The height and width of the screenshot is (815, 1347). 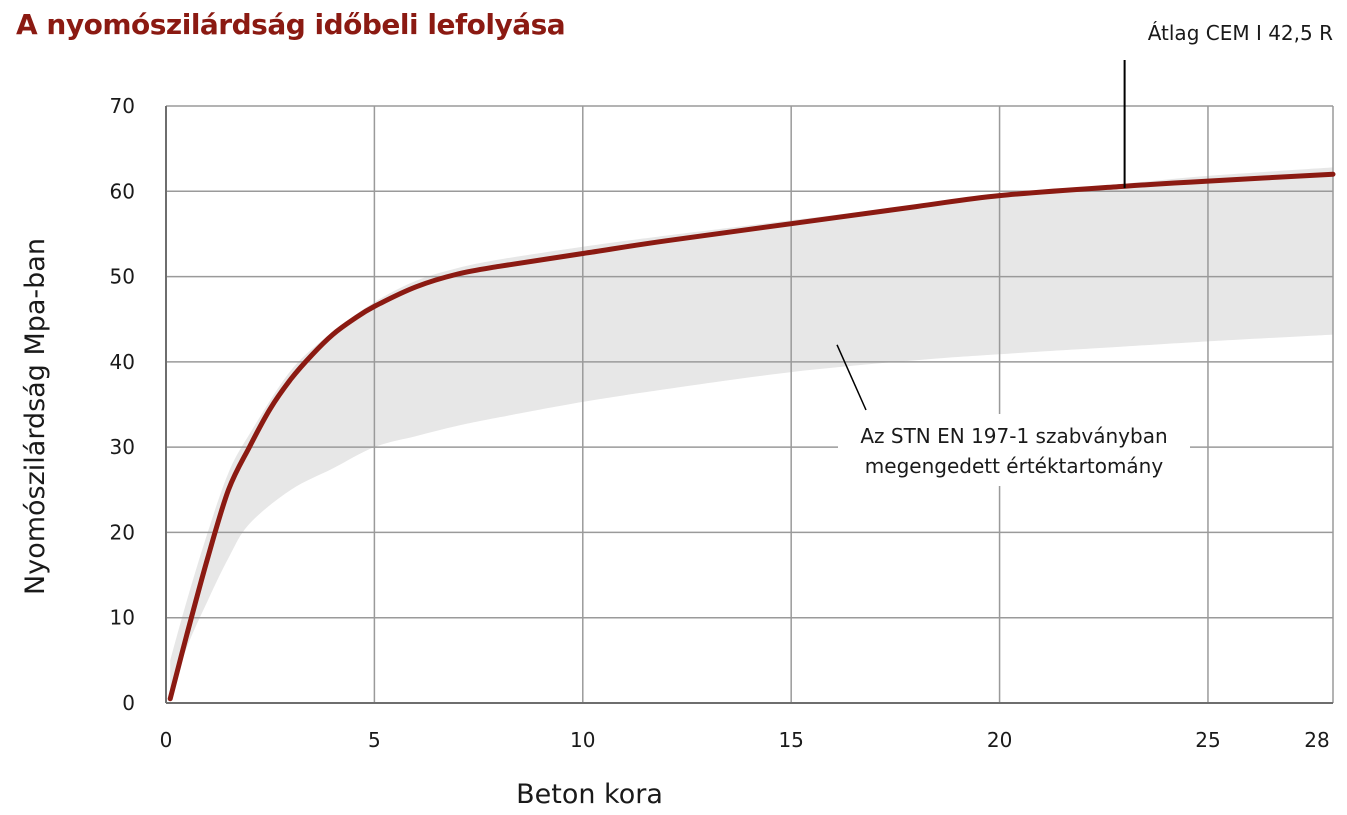 What do you see at coordinates (122, 618) in the screenshot?
I see `y-tick-label-10: 10` at bounding box center [122, 618].